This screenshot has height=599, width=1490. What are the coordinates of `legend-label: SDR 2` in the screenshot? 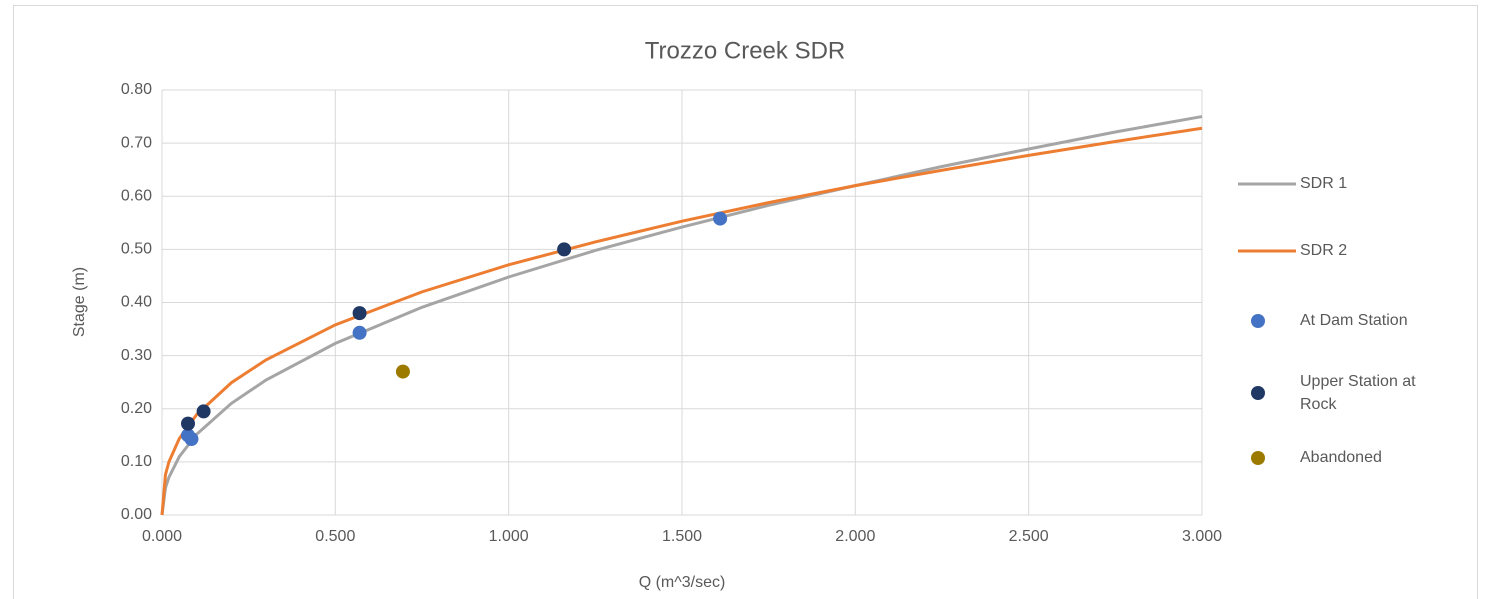 It's located at (1323, 250).